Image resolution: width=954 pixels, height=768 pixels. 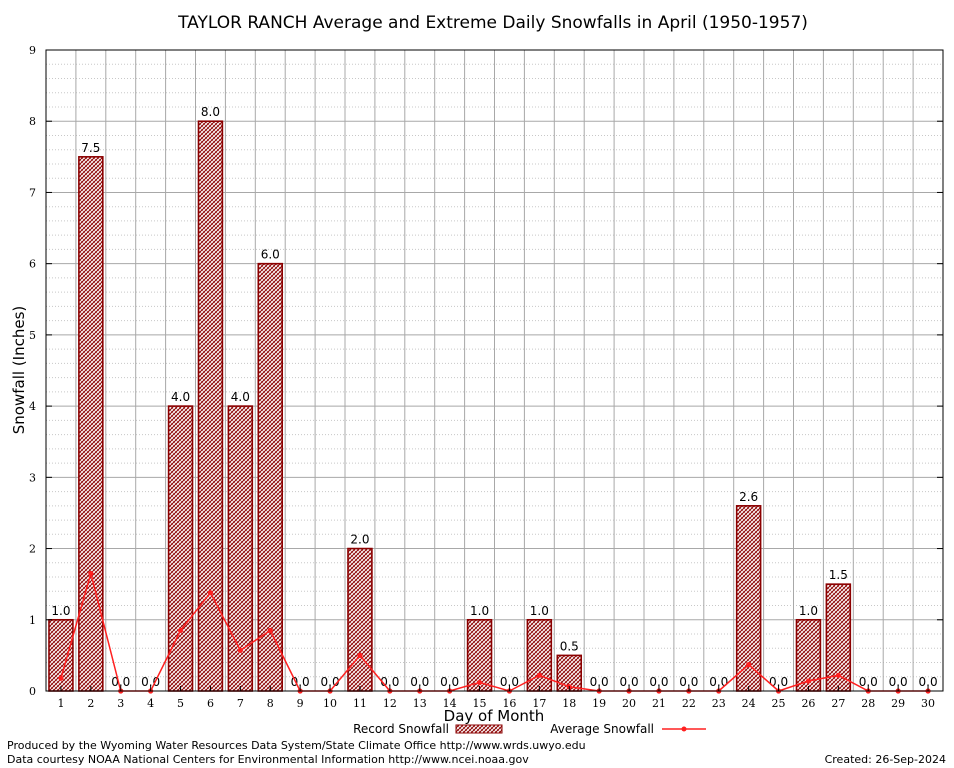 I want to click on bar-value-label: 1.5, so click(x=838, y=575).